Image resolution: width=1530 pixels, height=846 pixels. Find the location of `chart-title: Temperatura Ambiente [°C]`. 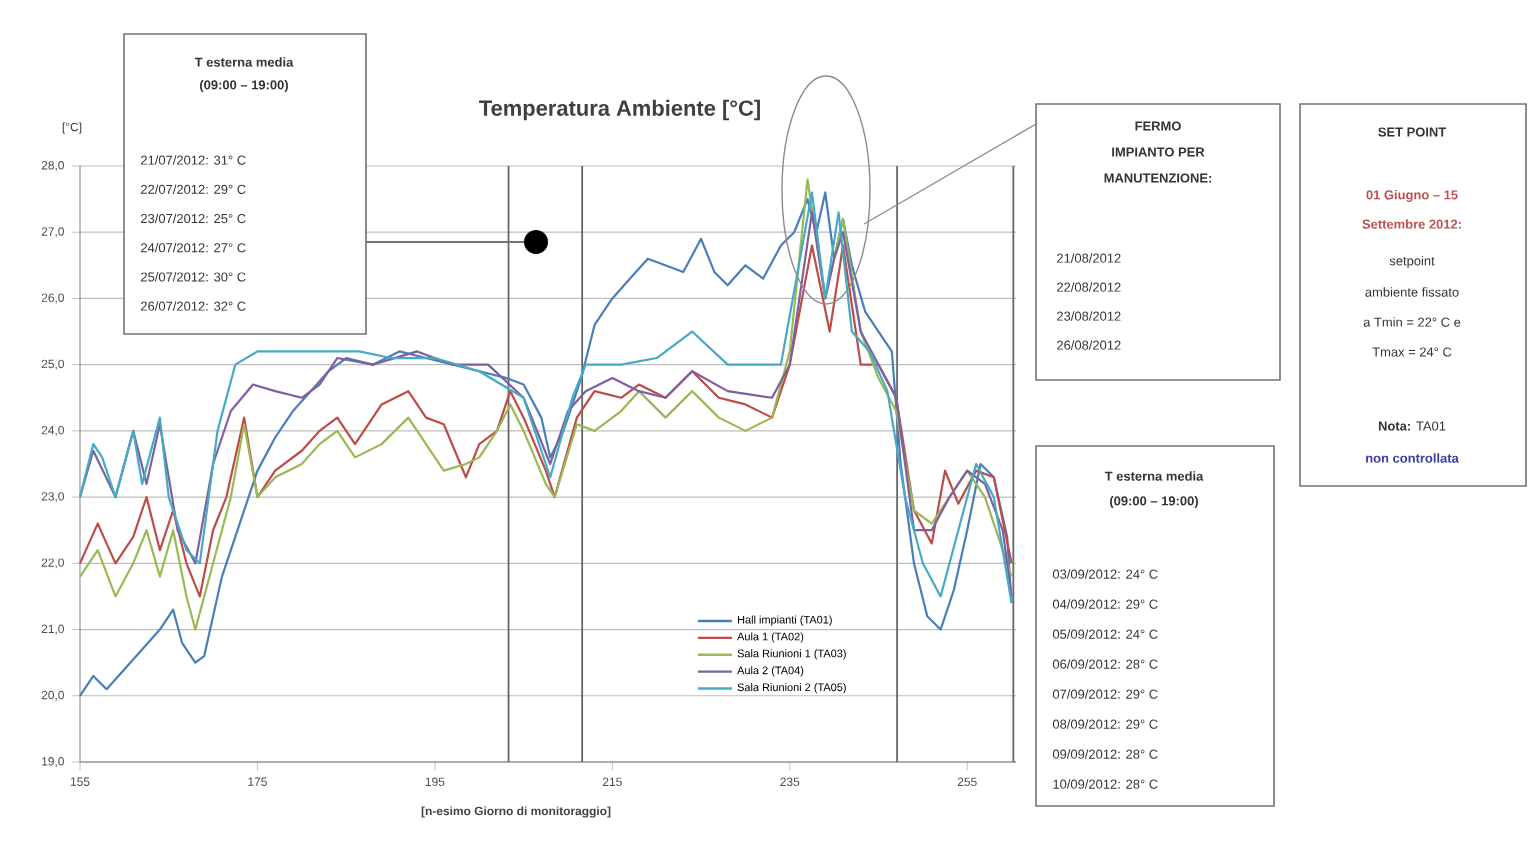

chart-title: Temperatura Ambiente [°C] is located at coordinates (619, 110).